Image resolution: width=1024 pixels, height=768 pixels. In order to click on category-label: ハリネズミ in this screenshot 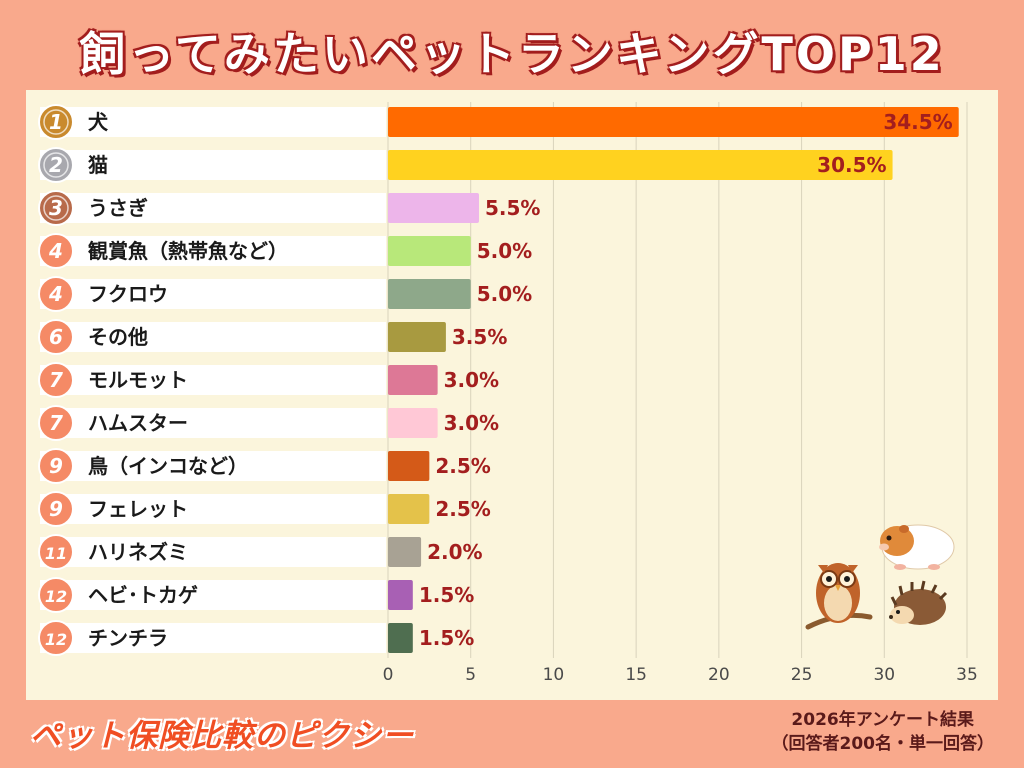, I will do `click(138, 552)`.